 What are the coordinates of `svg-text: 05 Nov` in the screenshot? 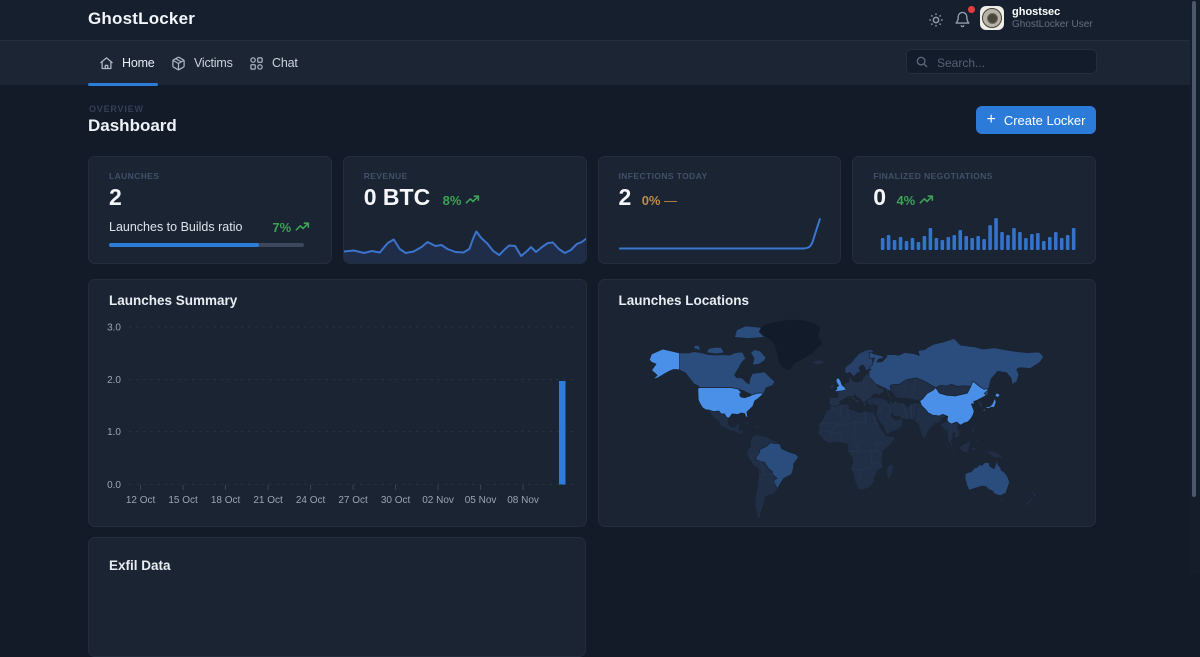 It's located at (481, 500).